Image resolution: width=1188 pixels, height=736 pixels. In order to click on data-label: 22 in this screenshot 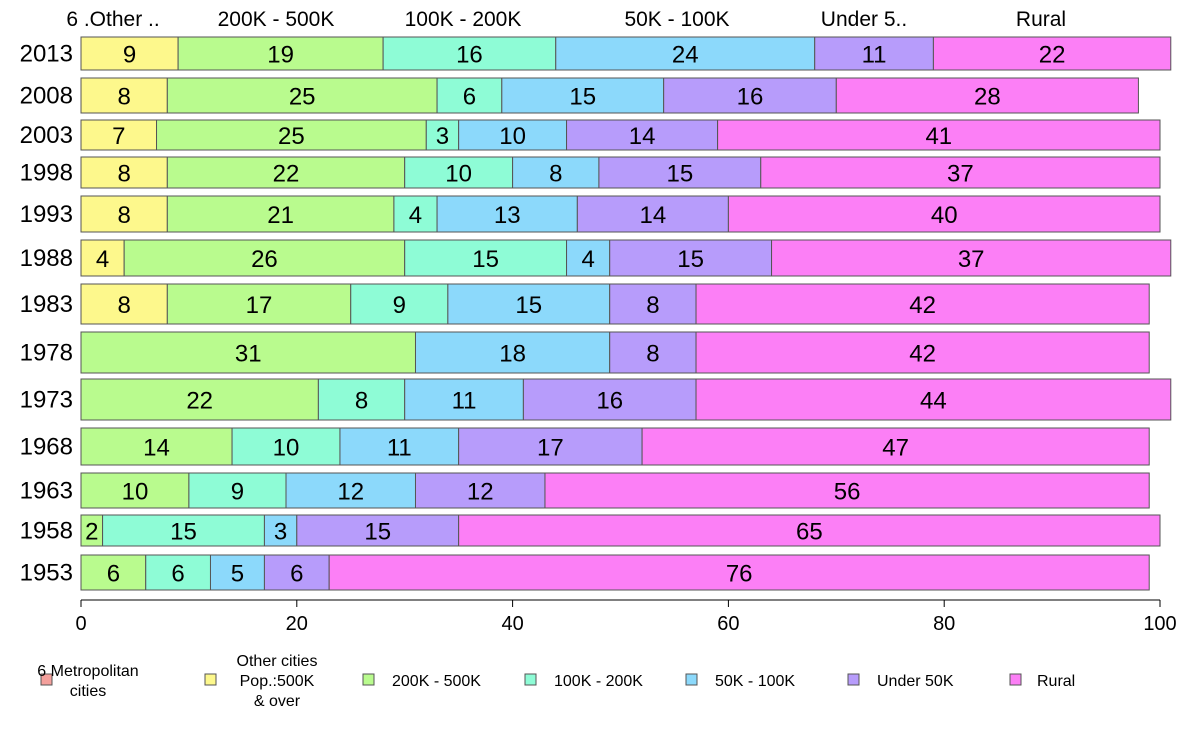, I will do `click(1052, 55)`.